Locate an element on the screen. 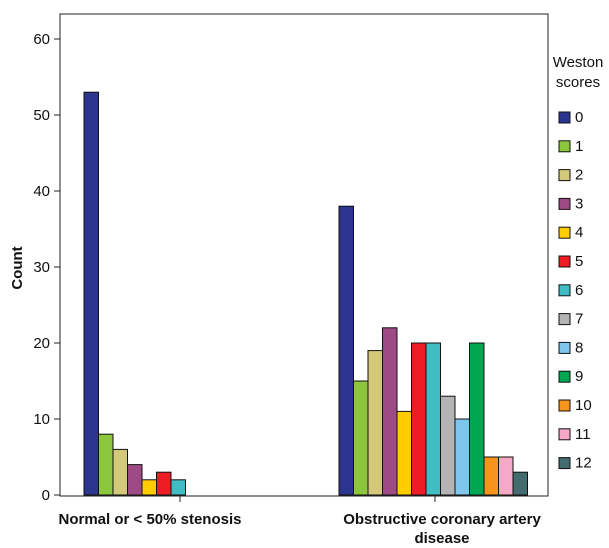 The image size is (609, 548). legend-label: 1 is located at coordinates (579, 146).